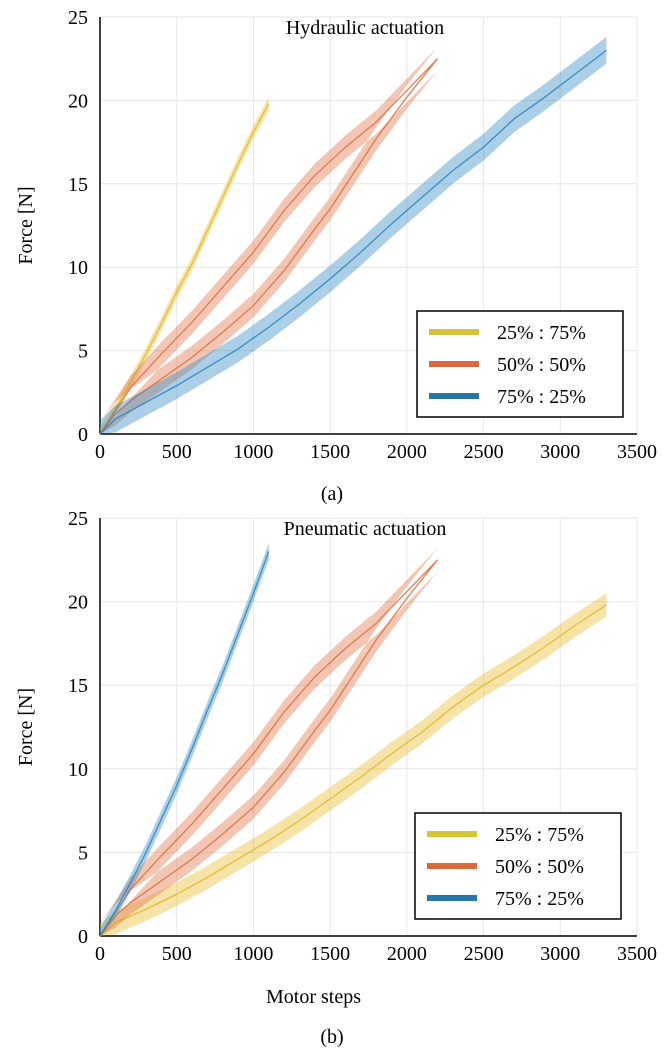 This screenshot has height=1053, width=671. I want to click on panel-caption: (a), so click(332, 494).